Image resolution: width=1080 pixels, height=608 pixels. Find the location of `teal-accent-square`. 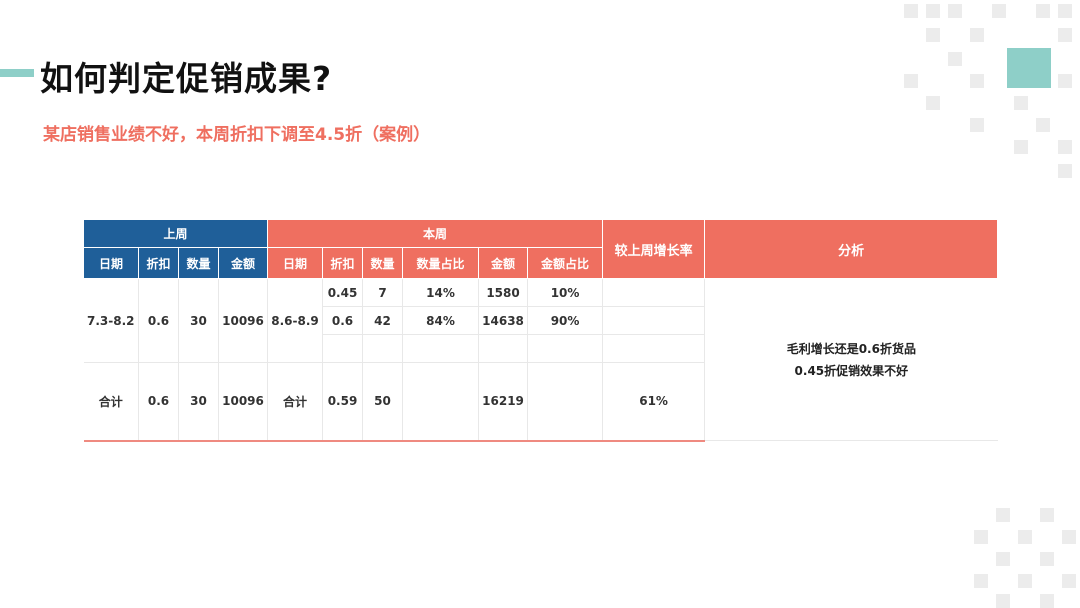

teal-accent-square is located at coordinates (1029, 68).